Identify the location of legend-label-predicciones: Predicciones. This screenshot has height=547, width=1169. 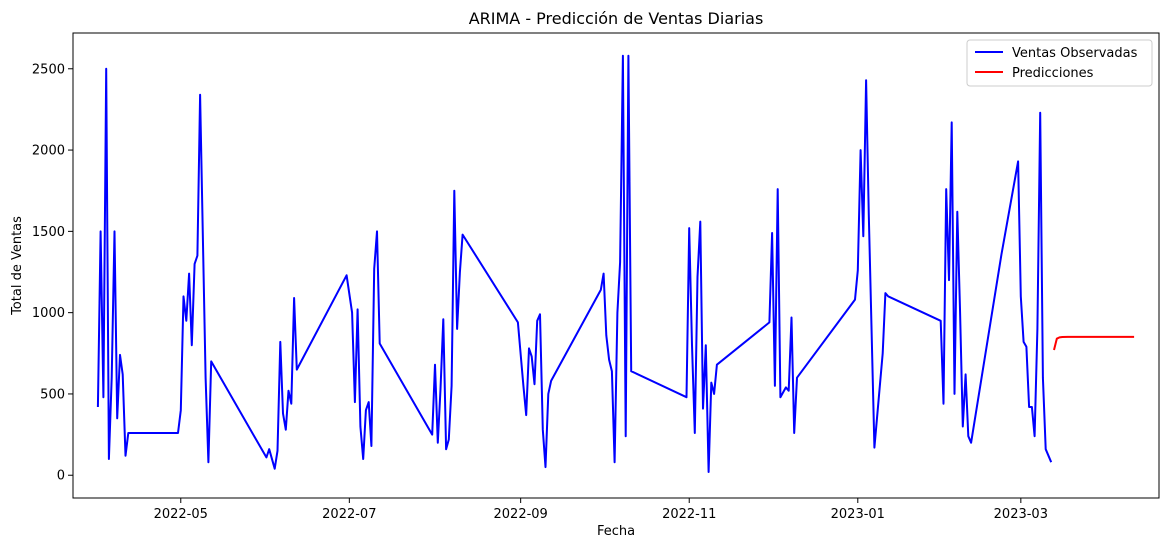
(1053, 73).